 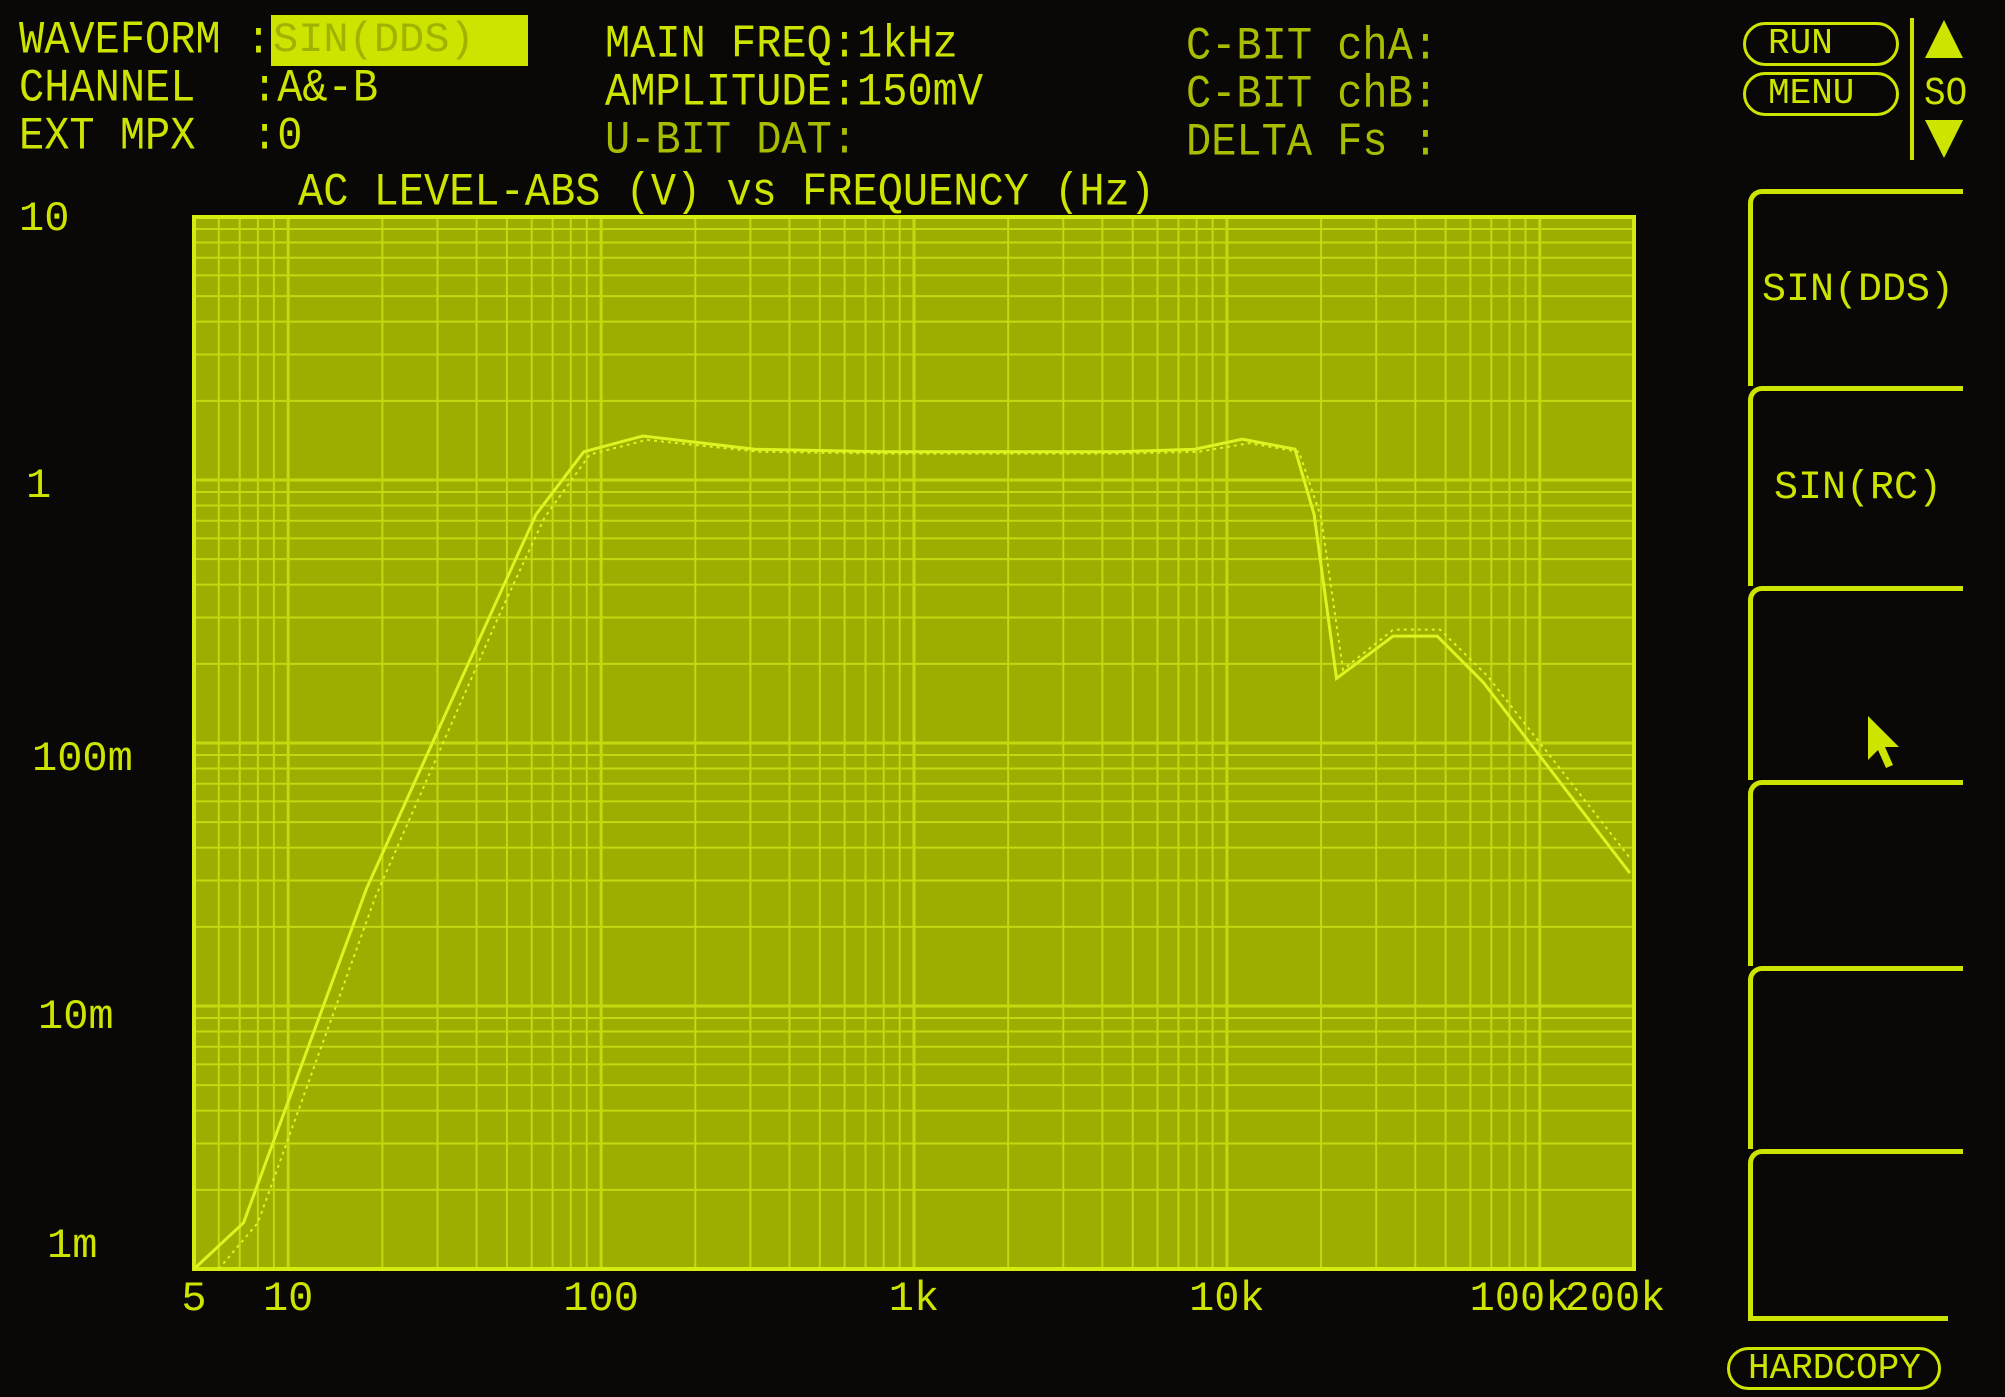 I want to click on waveform-value: SIN(DDS), so click(x=374, y=40).